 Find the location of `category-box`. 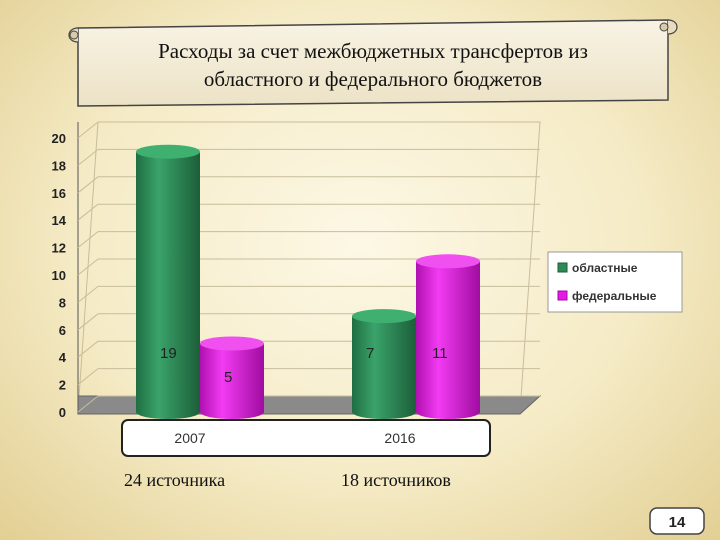

category-box is located at coordinates (306, 438).